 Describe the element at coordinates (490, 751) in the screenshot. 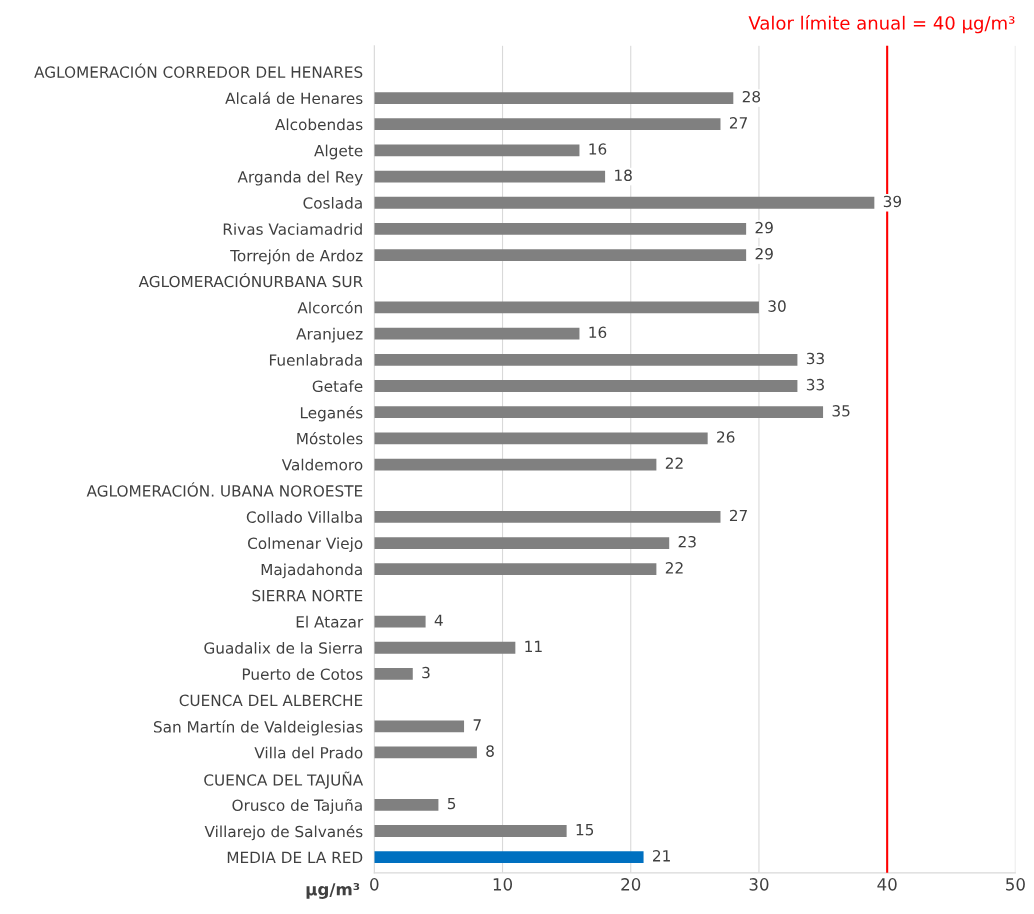

I see `data-label: 8` at that location.